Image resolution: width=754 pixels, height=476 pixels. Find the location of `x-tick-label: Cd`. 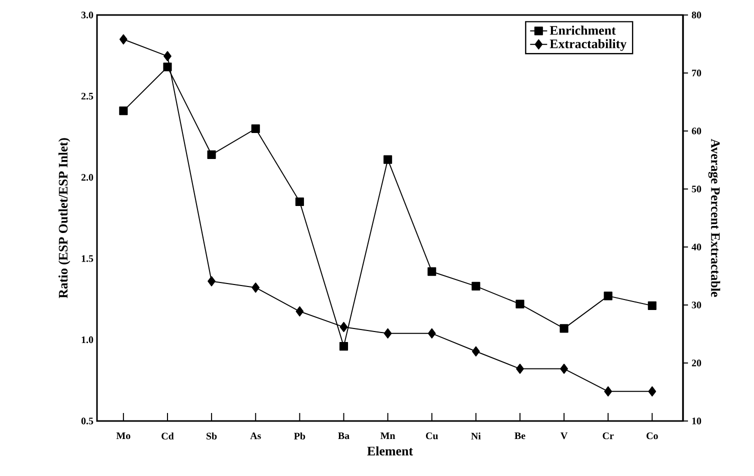

x-tick-label: Cd is located at coordinates (168, 436).